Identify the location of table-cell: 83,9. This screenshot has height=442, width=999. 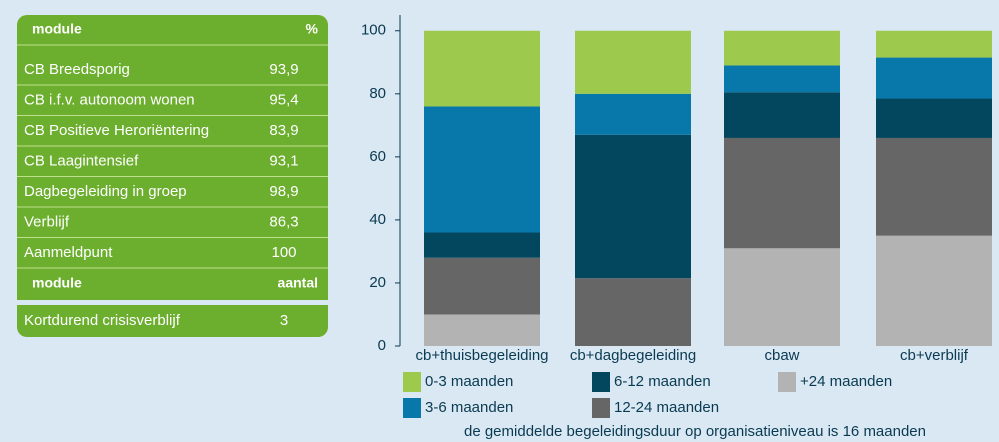
(283, 130).